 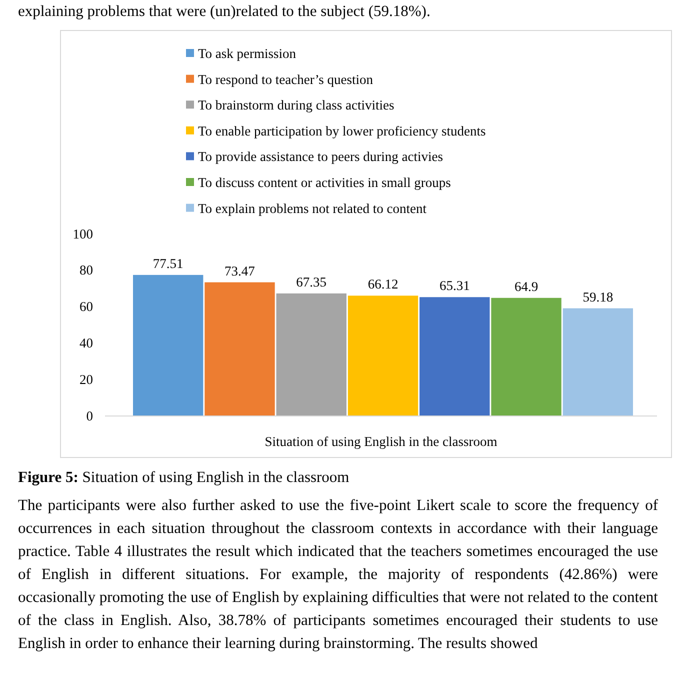 I want to click on y-tick-label: 100, so click(x=83, y=234).